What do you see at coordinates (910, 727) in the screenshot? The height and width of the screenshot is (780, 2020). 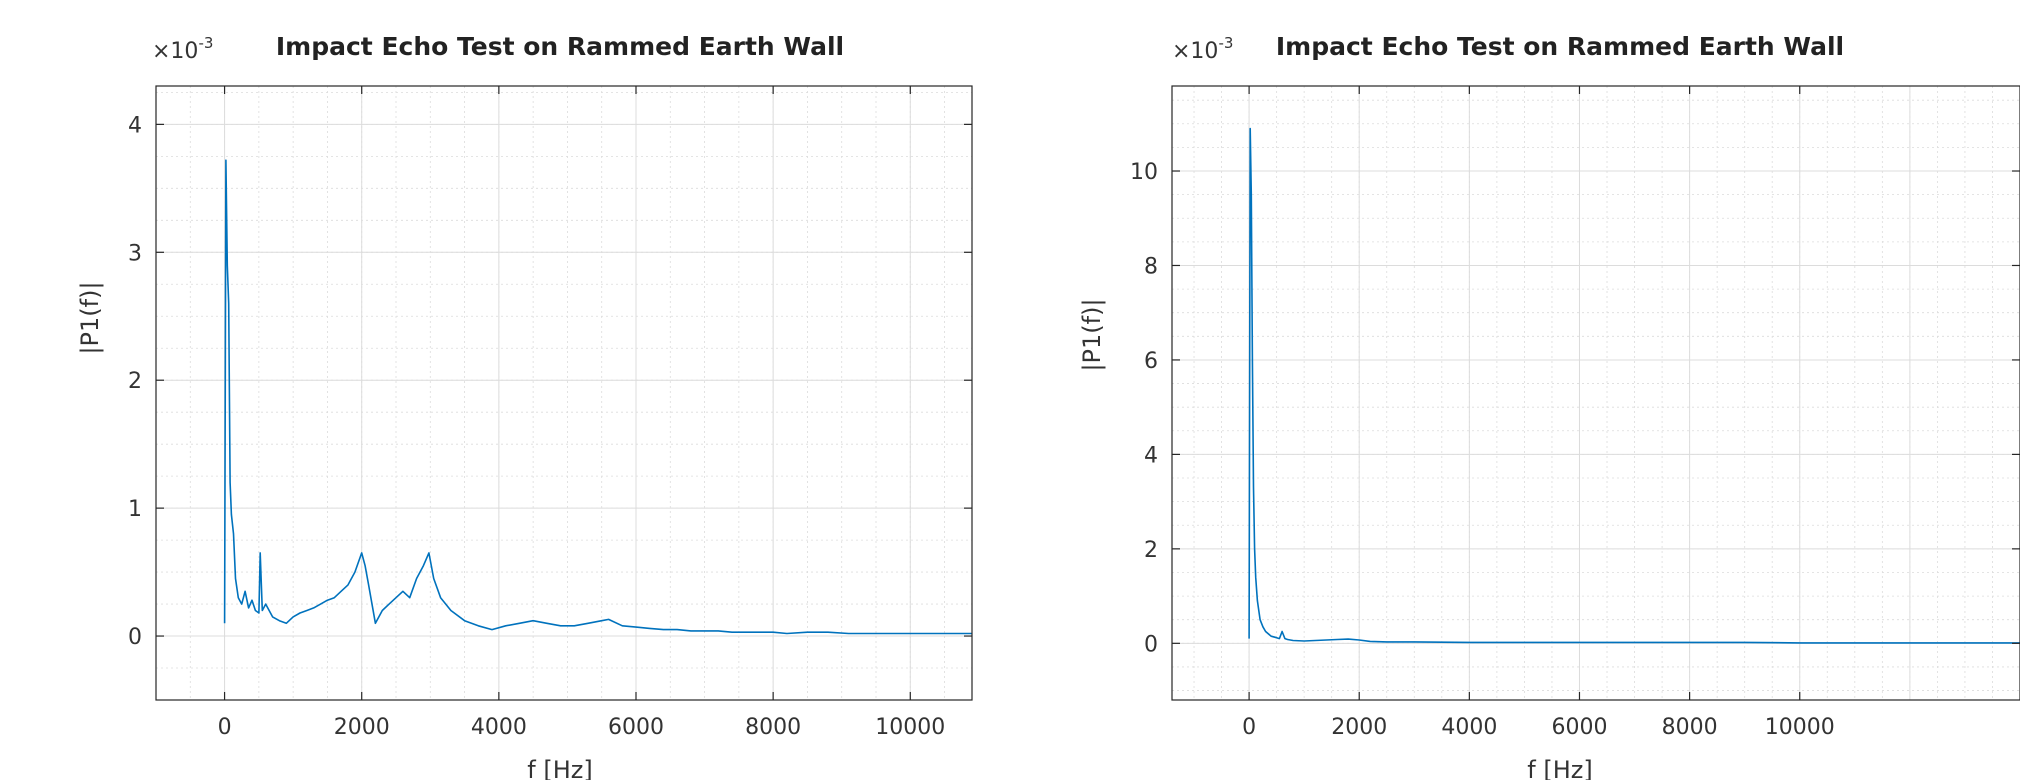 I see `chart-left-x-tick-label: 10000` at bounding box center [910, 727].